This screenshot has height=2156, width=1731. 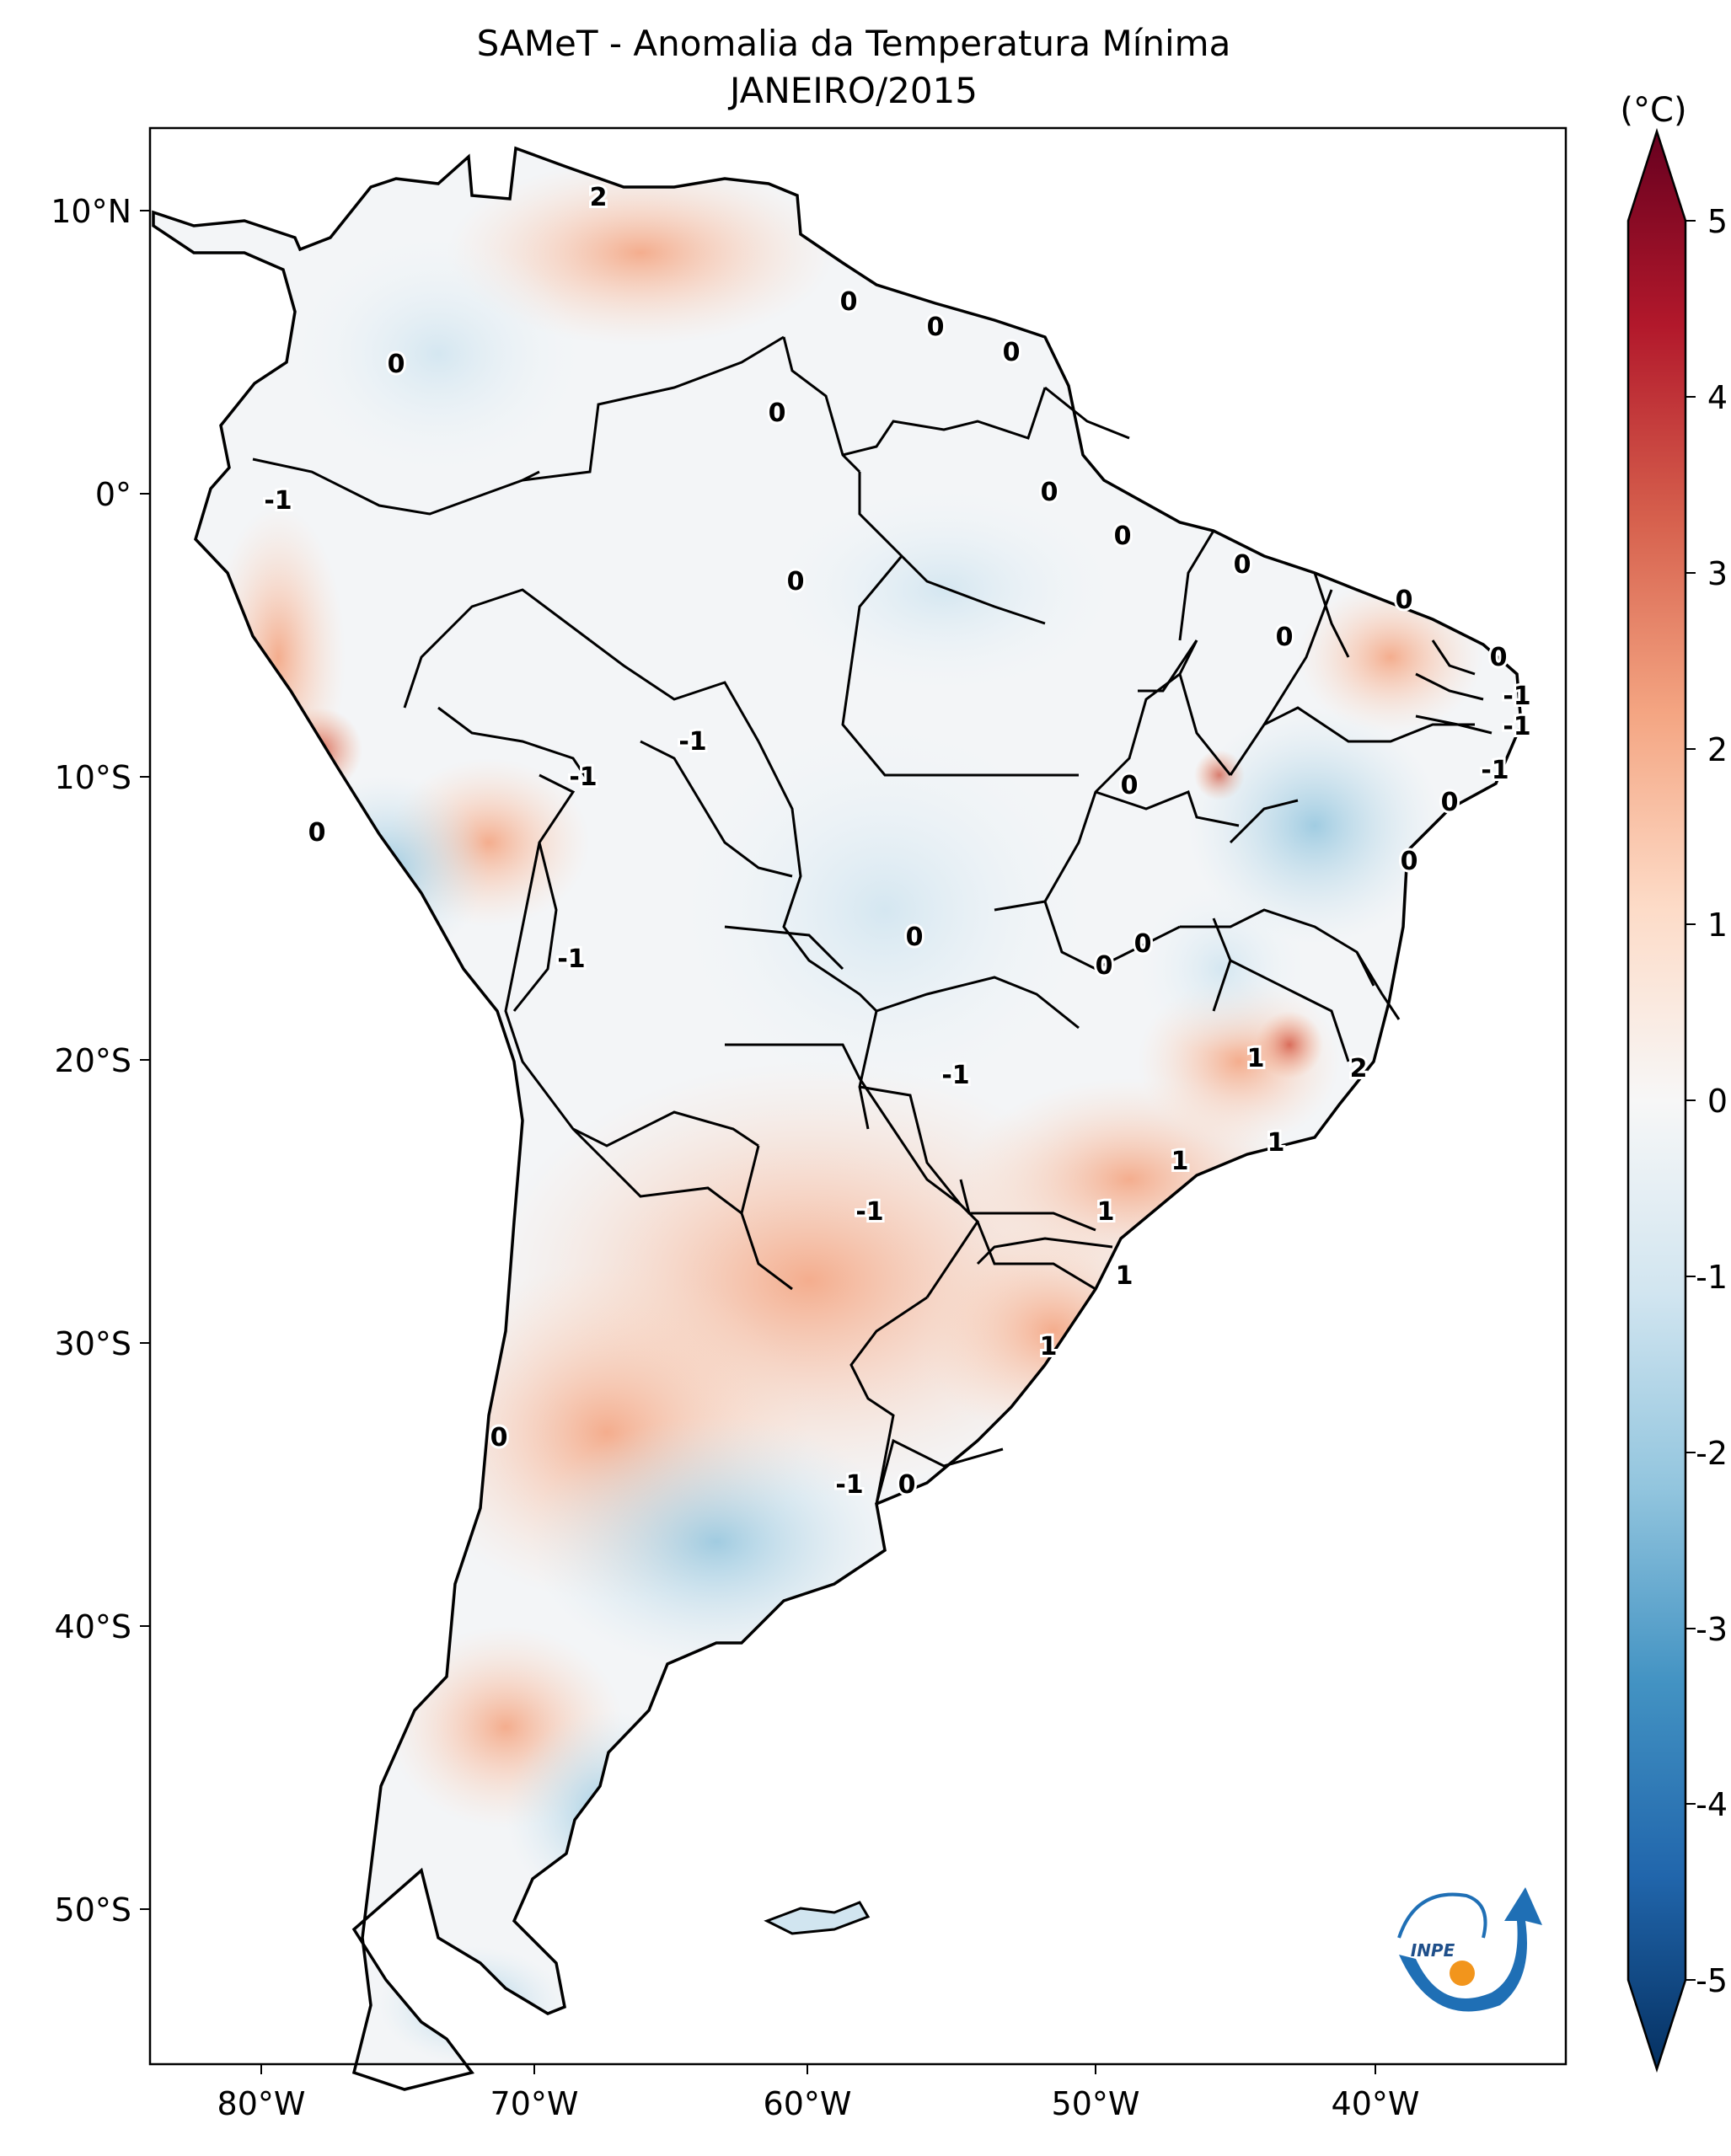 What do you see at coordinates (1433, 1950) in the screenshot?
I see `logo-text: INPE` at bounding box center [1433, 1950].